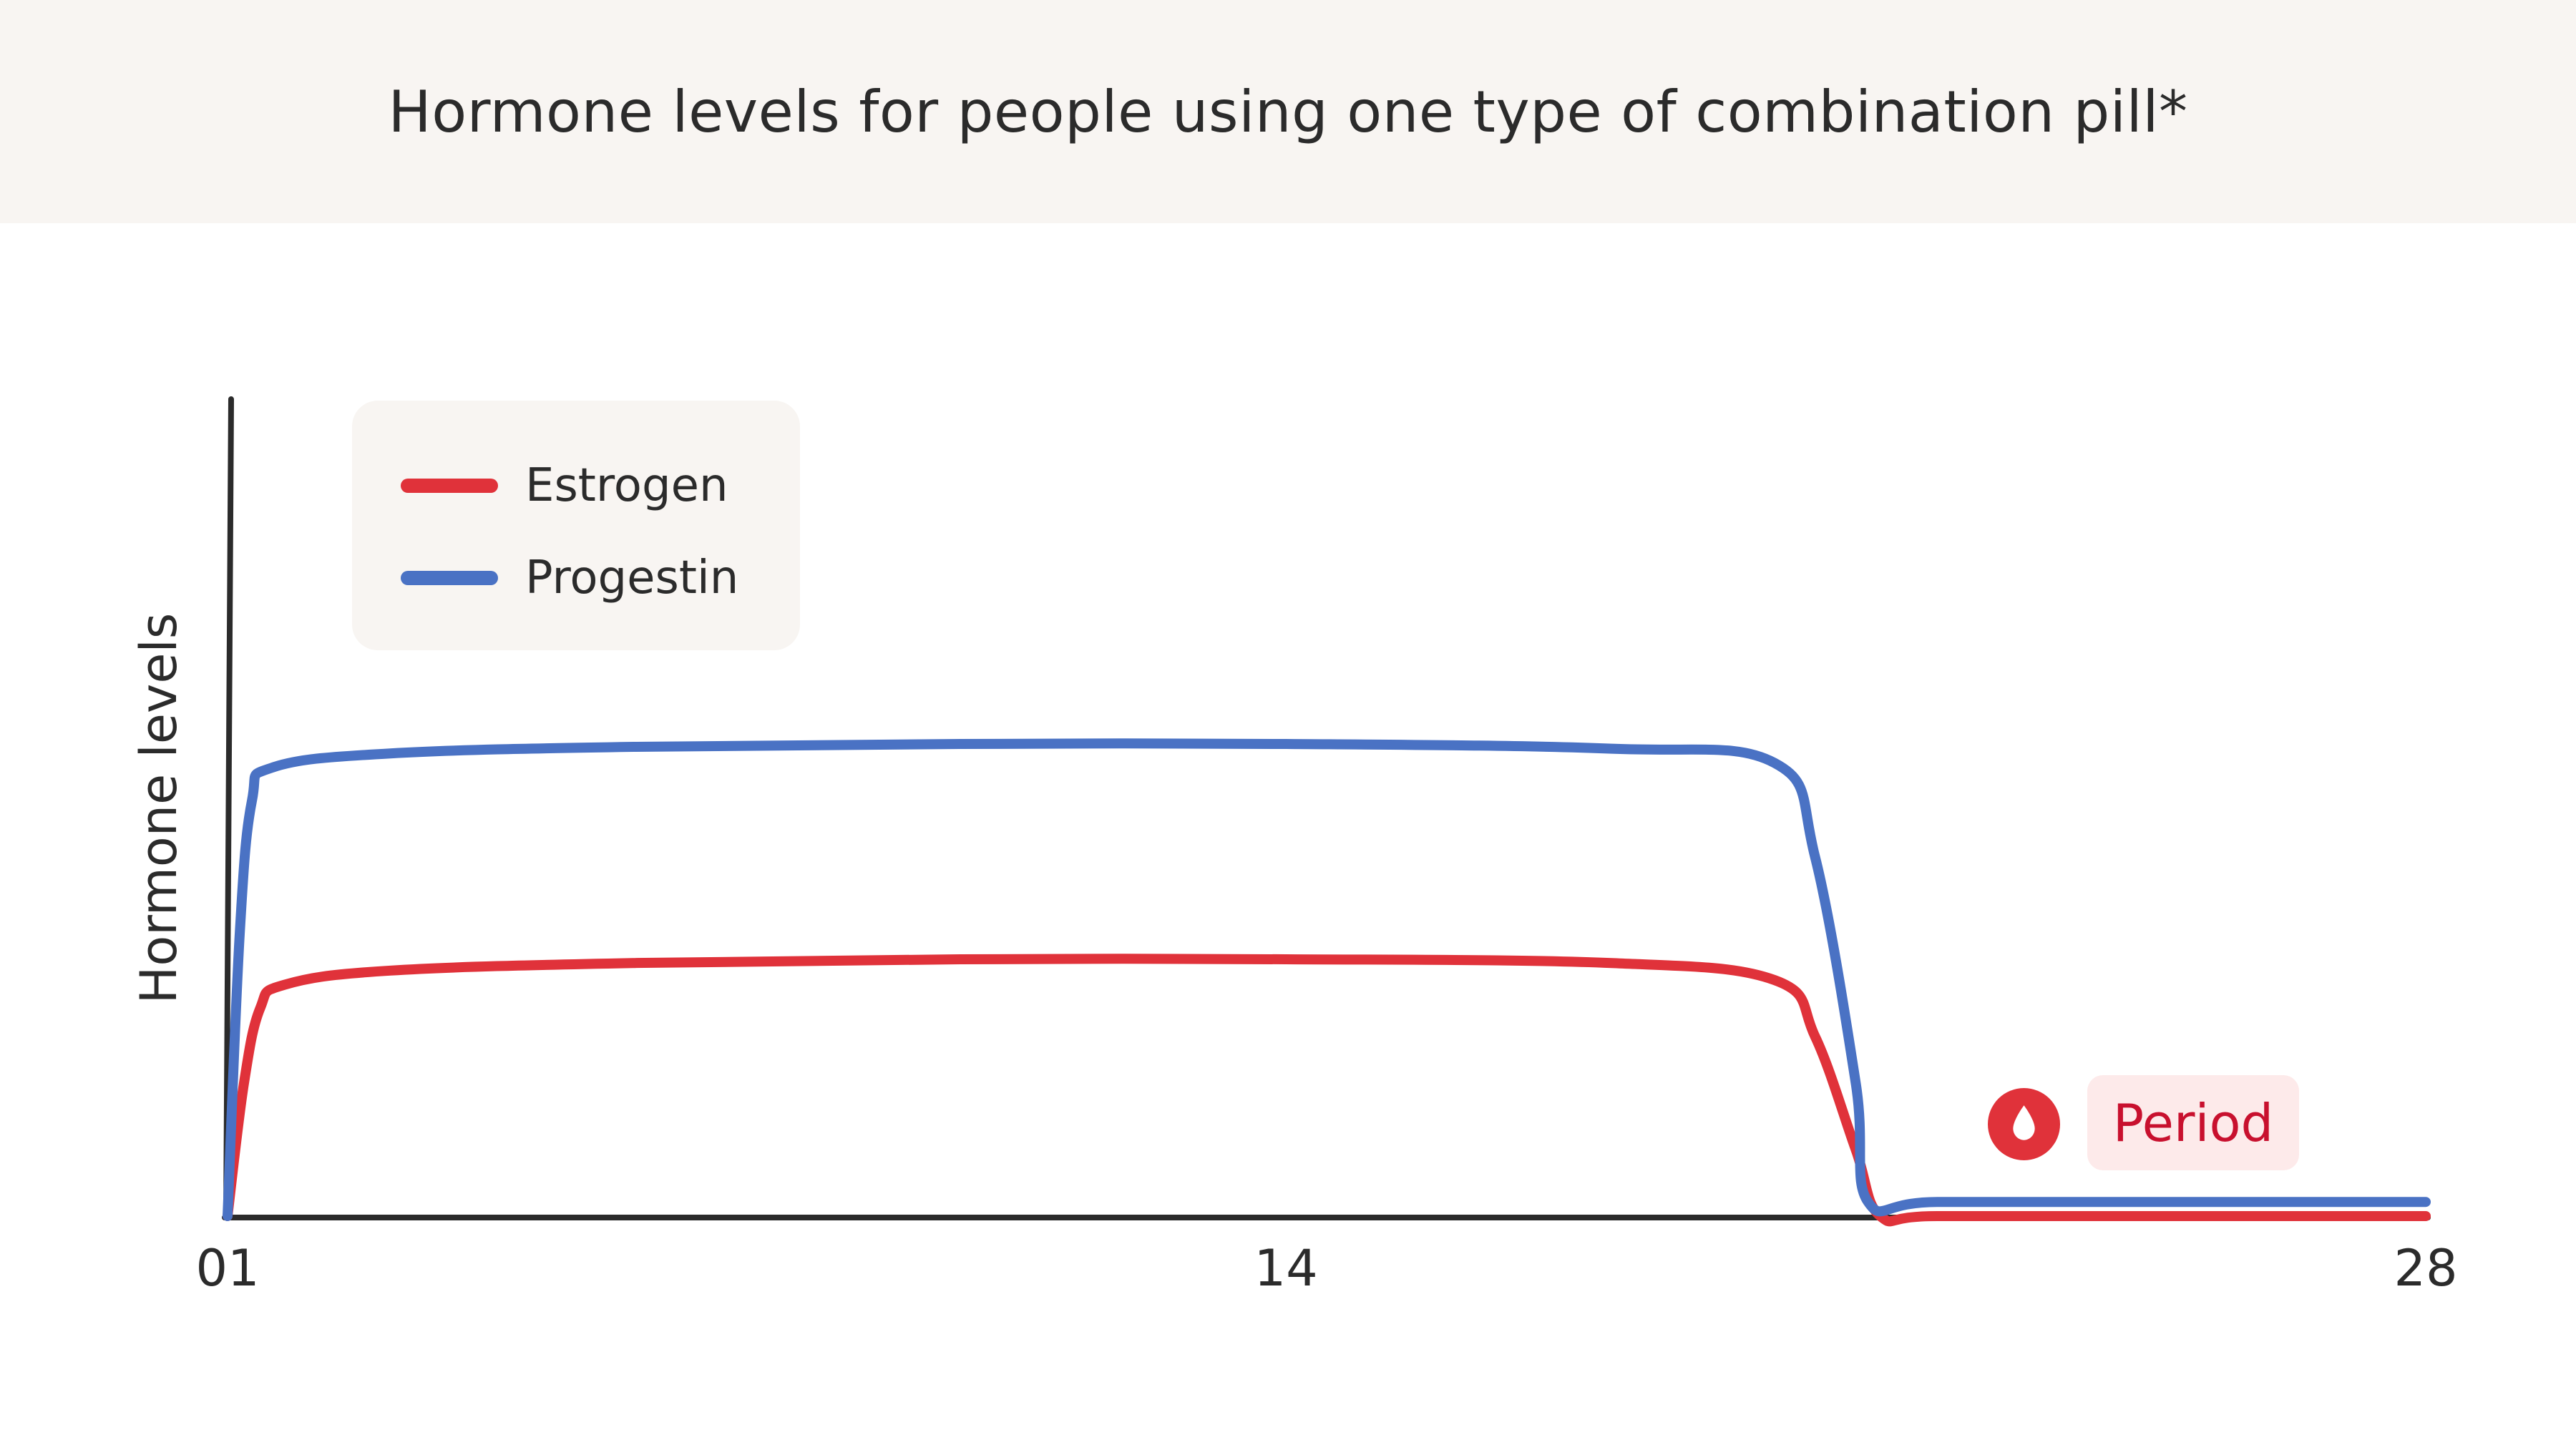 Image resolution: width=2576 pixels, height=1440 pixels. Describe the element at coordinates (2425, 1269) in the screenshot. I see `x-tick-label: 28` at that location.